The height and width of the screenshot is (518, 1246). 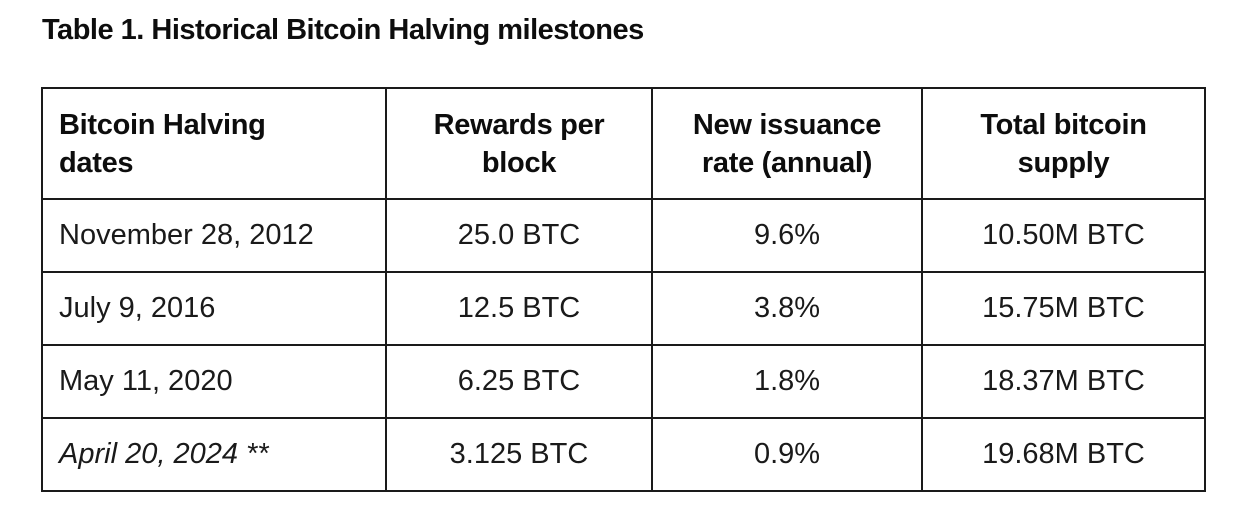 I want to click on cell-reward: 12.5 BTC, so click(x=519, y=308).